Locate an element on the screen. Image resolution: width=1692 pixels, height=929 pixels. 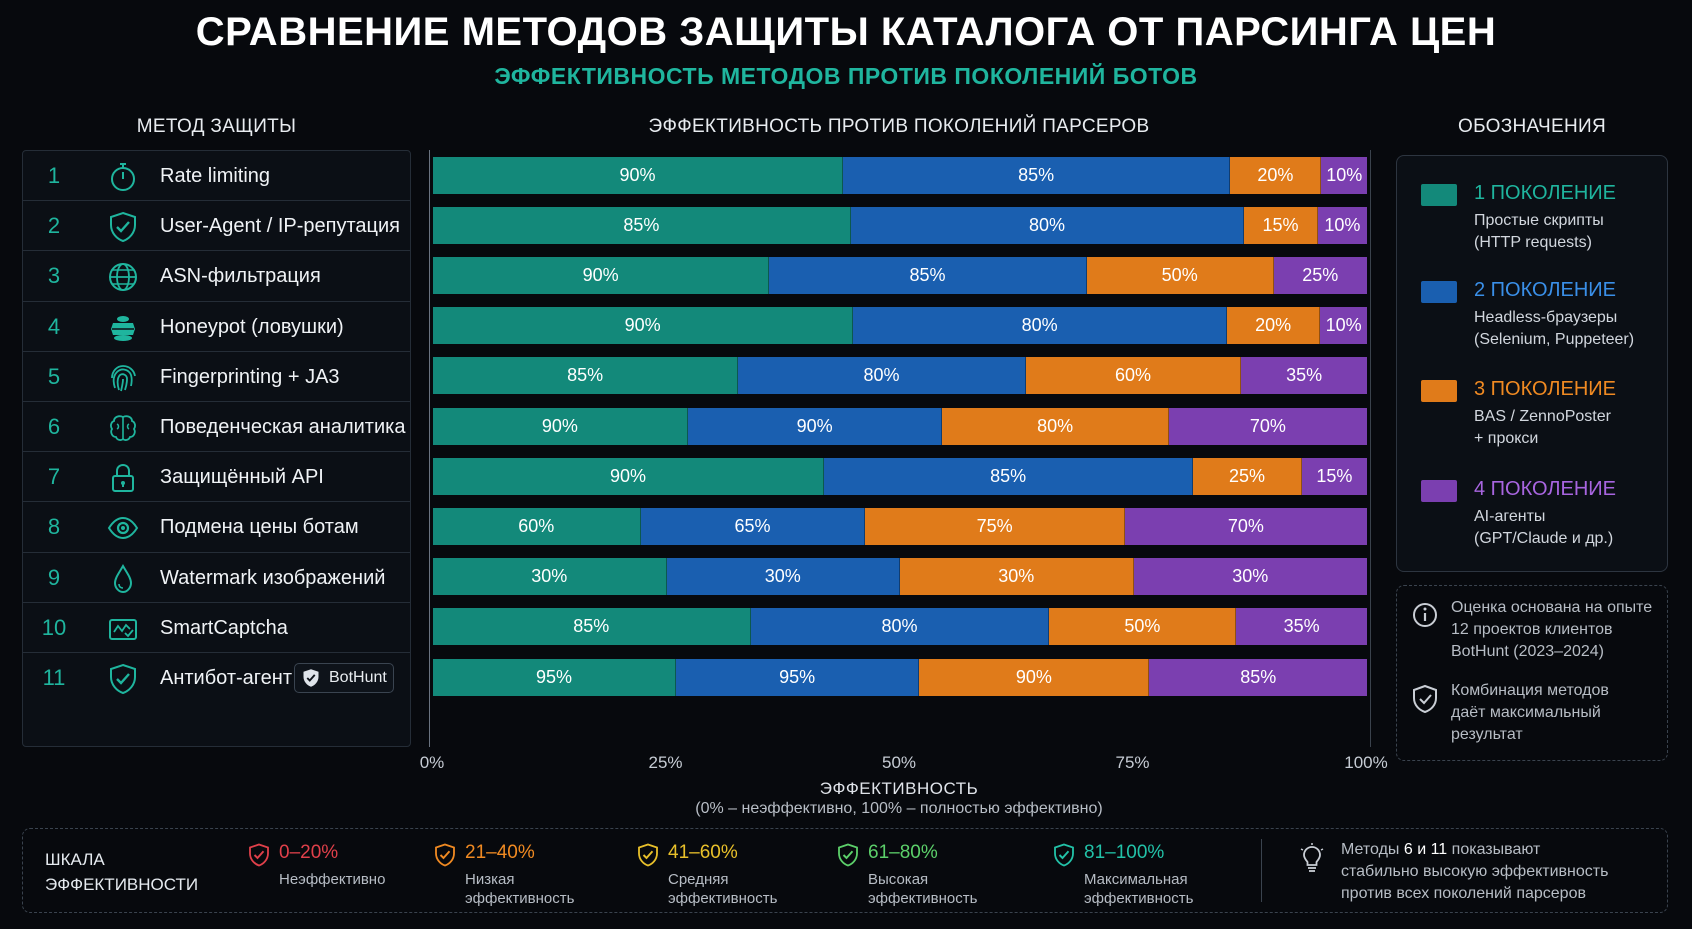
bar-row-7: 90% 85% 25% 15% is located at coordinates (900, 476).